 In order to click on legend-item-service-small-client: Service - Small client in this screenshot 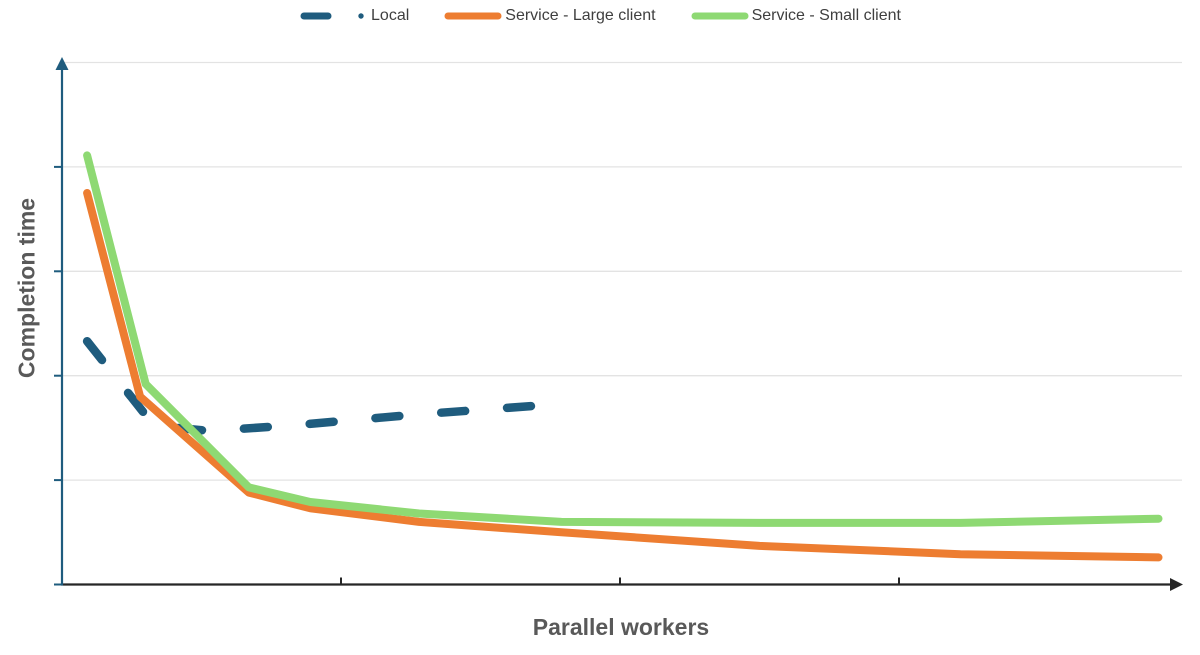, I will do `click(795, 16)`.